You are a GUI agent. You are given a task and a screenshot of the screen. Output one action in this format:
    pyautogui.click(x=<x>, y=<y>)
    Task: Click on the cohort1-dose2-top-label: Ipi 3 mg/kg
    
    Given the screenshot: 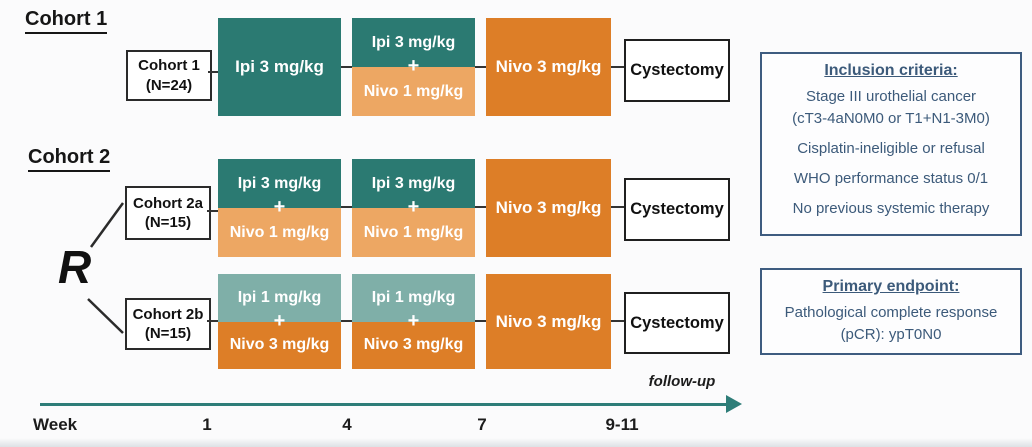 What is the action you would take?
    pyautogui.click(x=413, y=42)
    